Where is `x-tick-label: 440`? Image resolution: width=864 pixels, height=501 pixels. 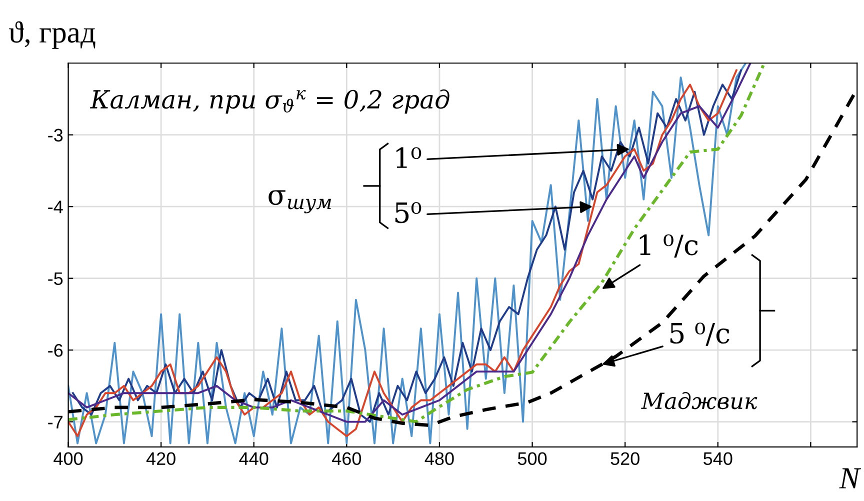 x-tick-label: 440 is located at coordinates (253, 459).